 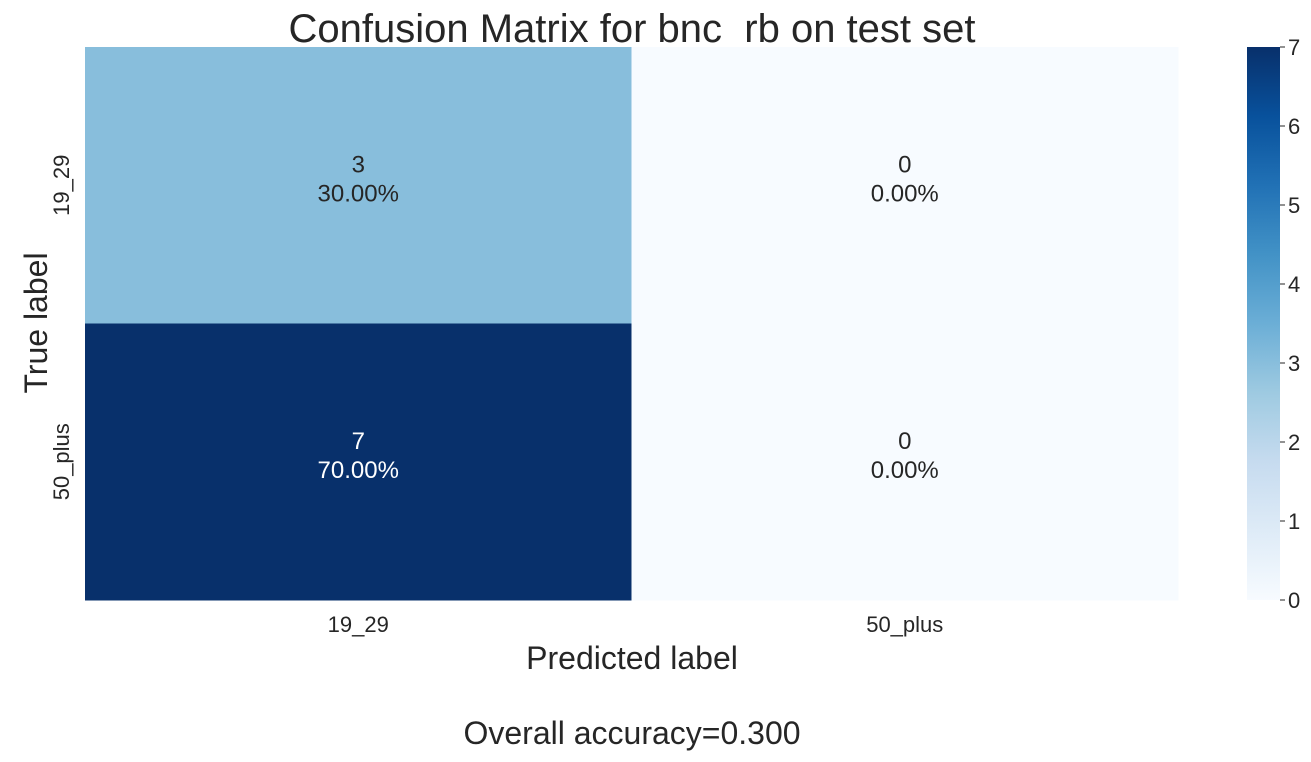 I want to click on colorbar-tick-label: 3, so click(x=1294, y=363).